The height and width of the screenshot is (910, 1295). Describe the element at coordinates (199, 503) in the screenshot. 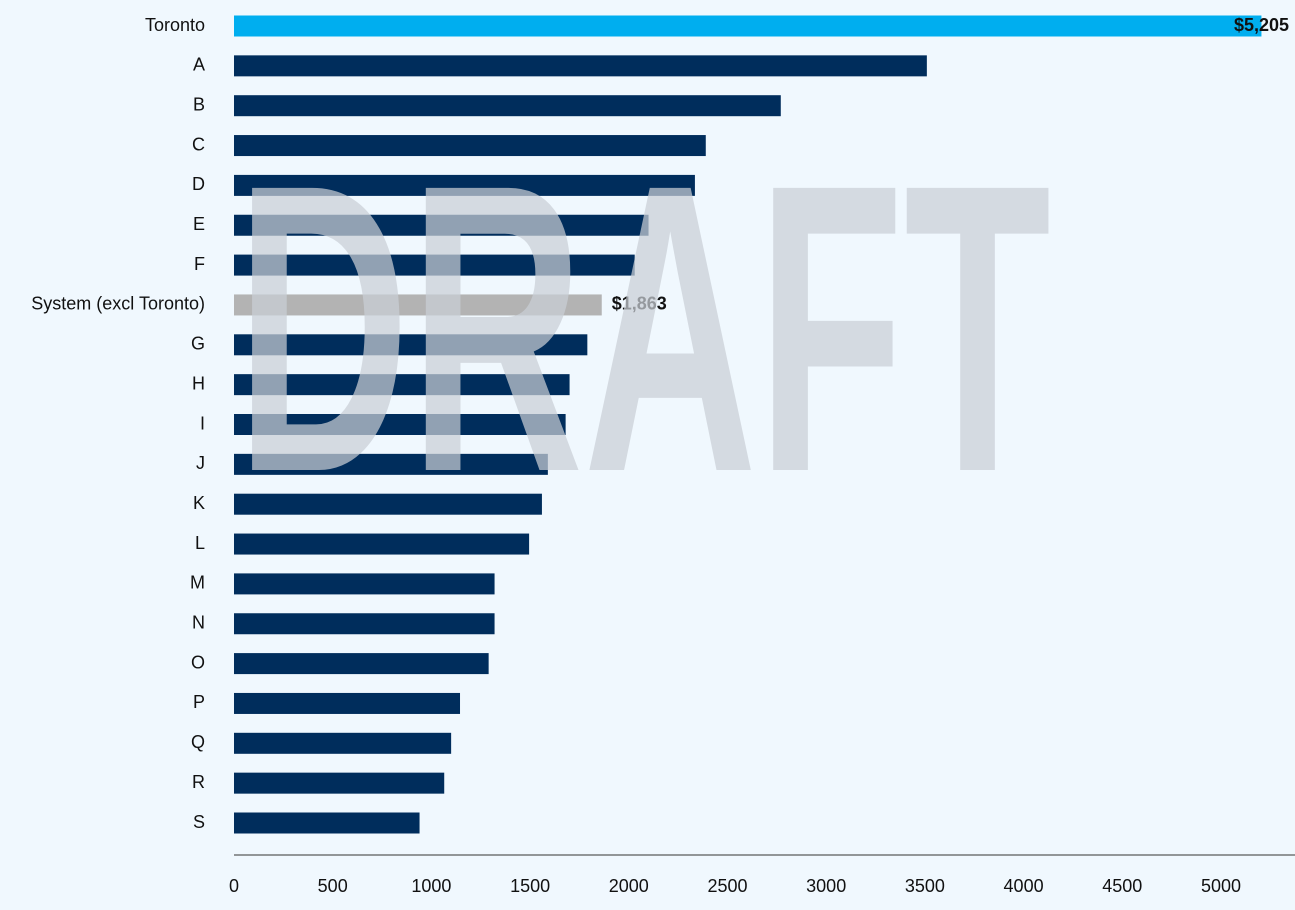

I see `category-label: K` at that location.